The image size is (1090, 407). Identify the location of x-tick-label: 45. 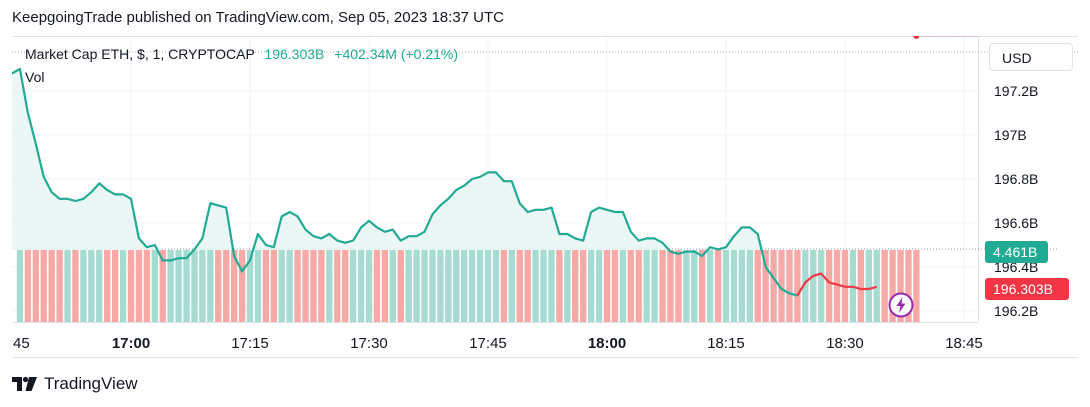
(21, 343).